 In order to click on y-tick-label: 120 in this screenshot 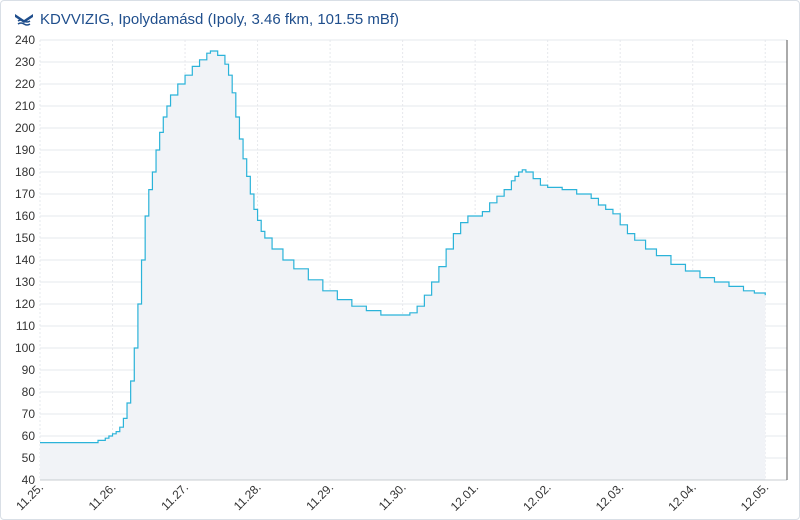, I will do `click(25, 304)`.